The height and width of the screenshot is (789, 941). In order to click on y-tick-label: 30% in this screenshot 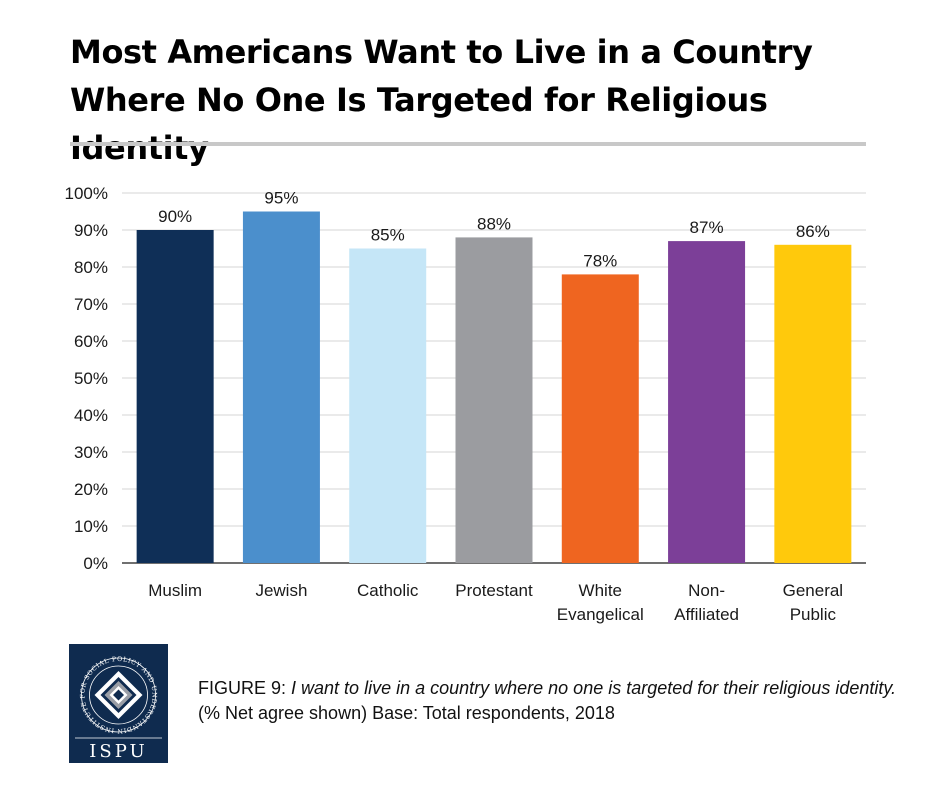, I will do `click(91, 452)`.